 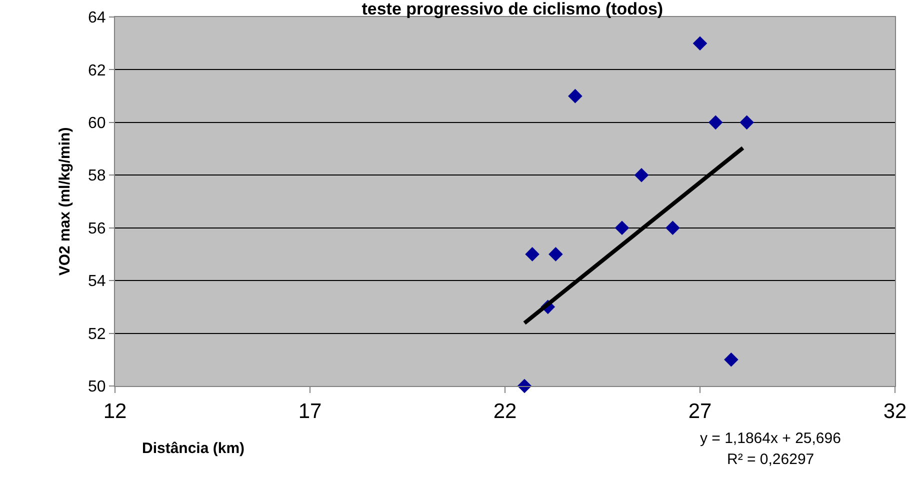 I want to click on x-tick-label: 12, so click(x=115, y=412).